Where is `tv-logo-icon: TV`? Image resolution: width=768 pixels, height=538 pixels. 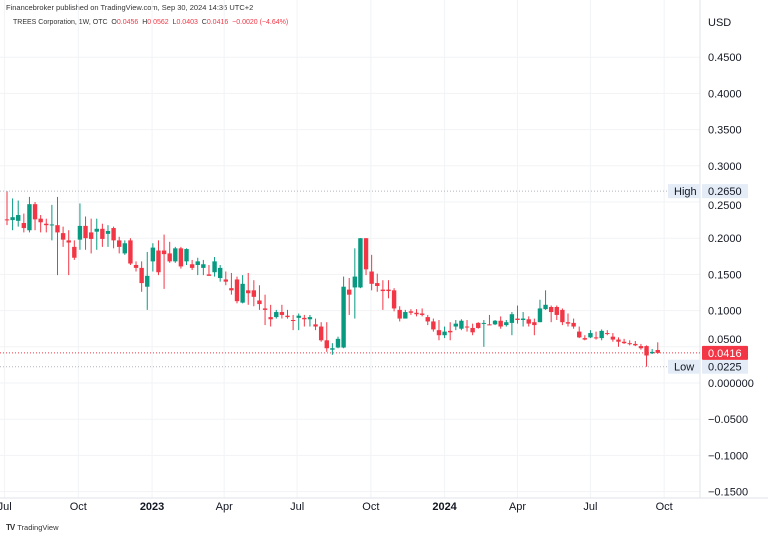
tv-logo-icon: TV is located at coordinates (10, 527).